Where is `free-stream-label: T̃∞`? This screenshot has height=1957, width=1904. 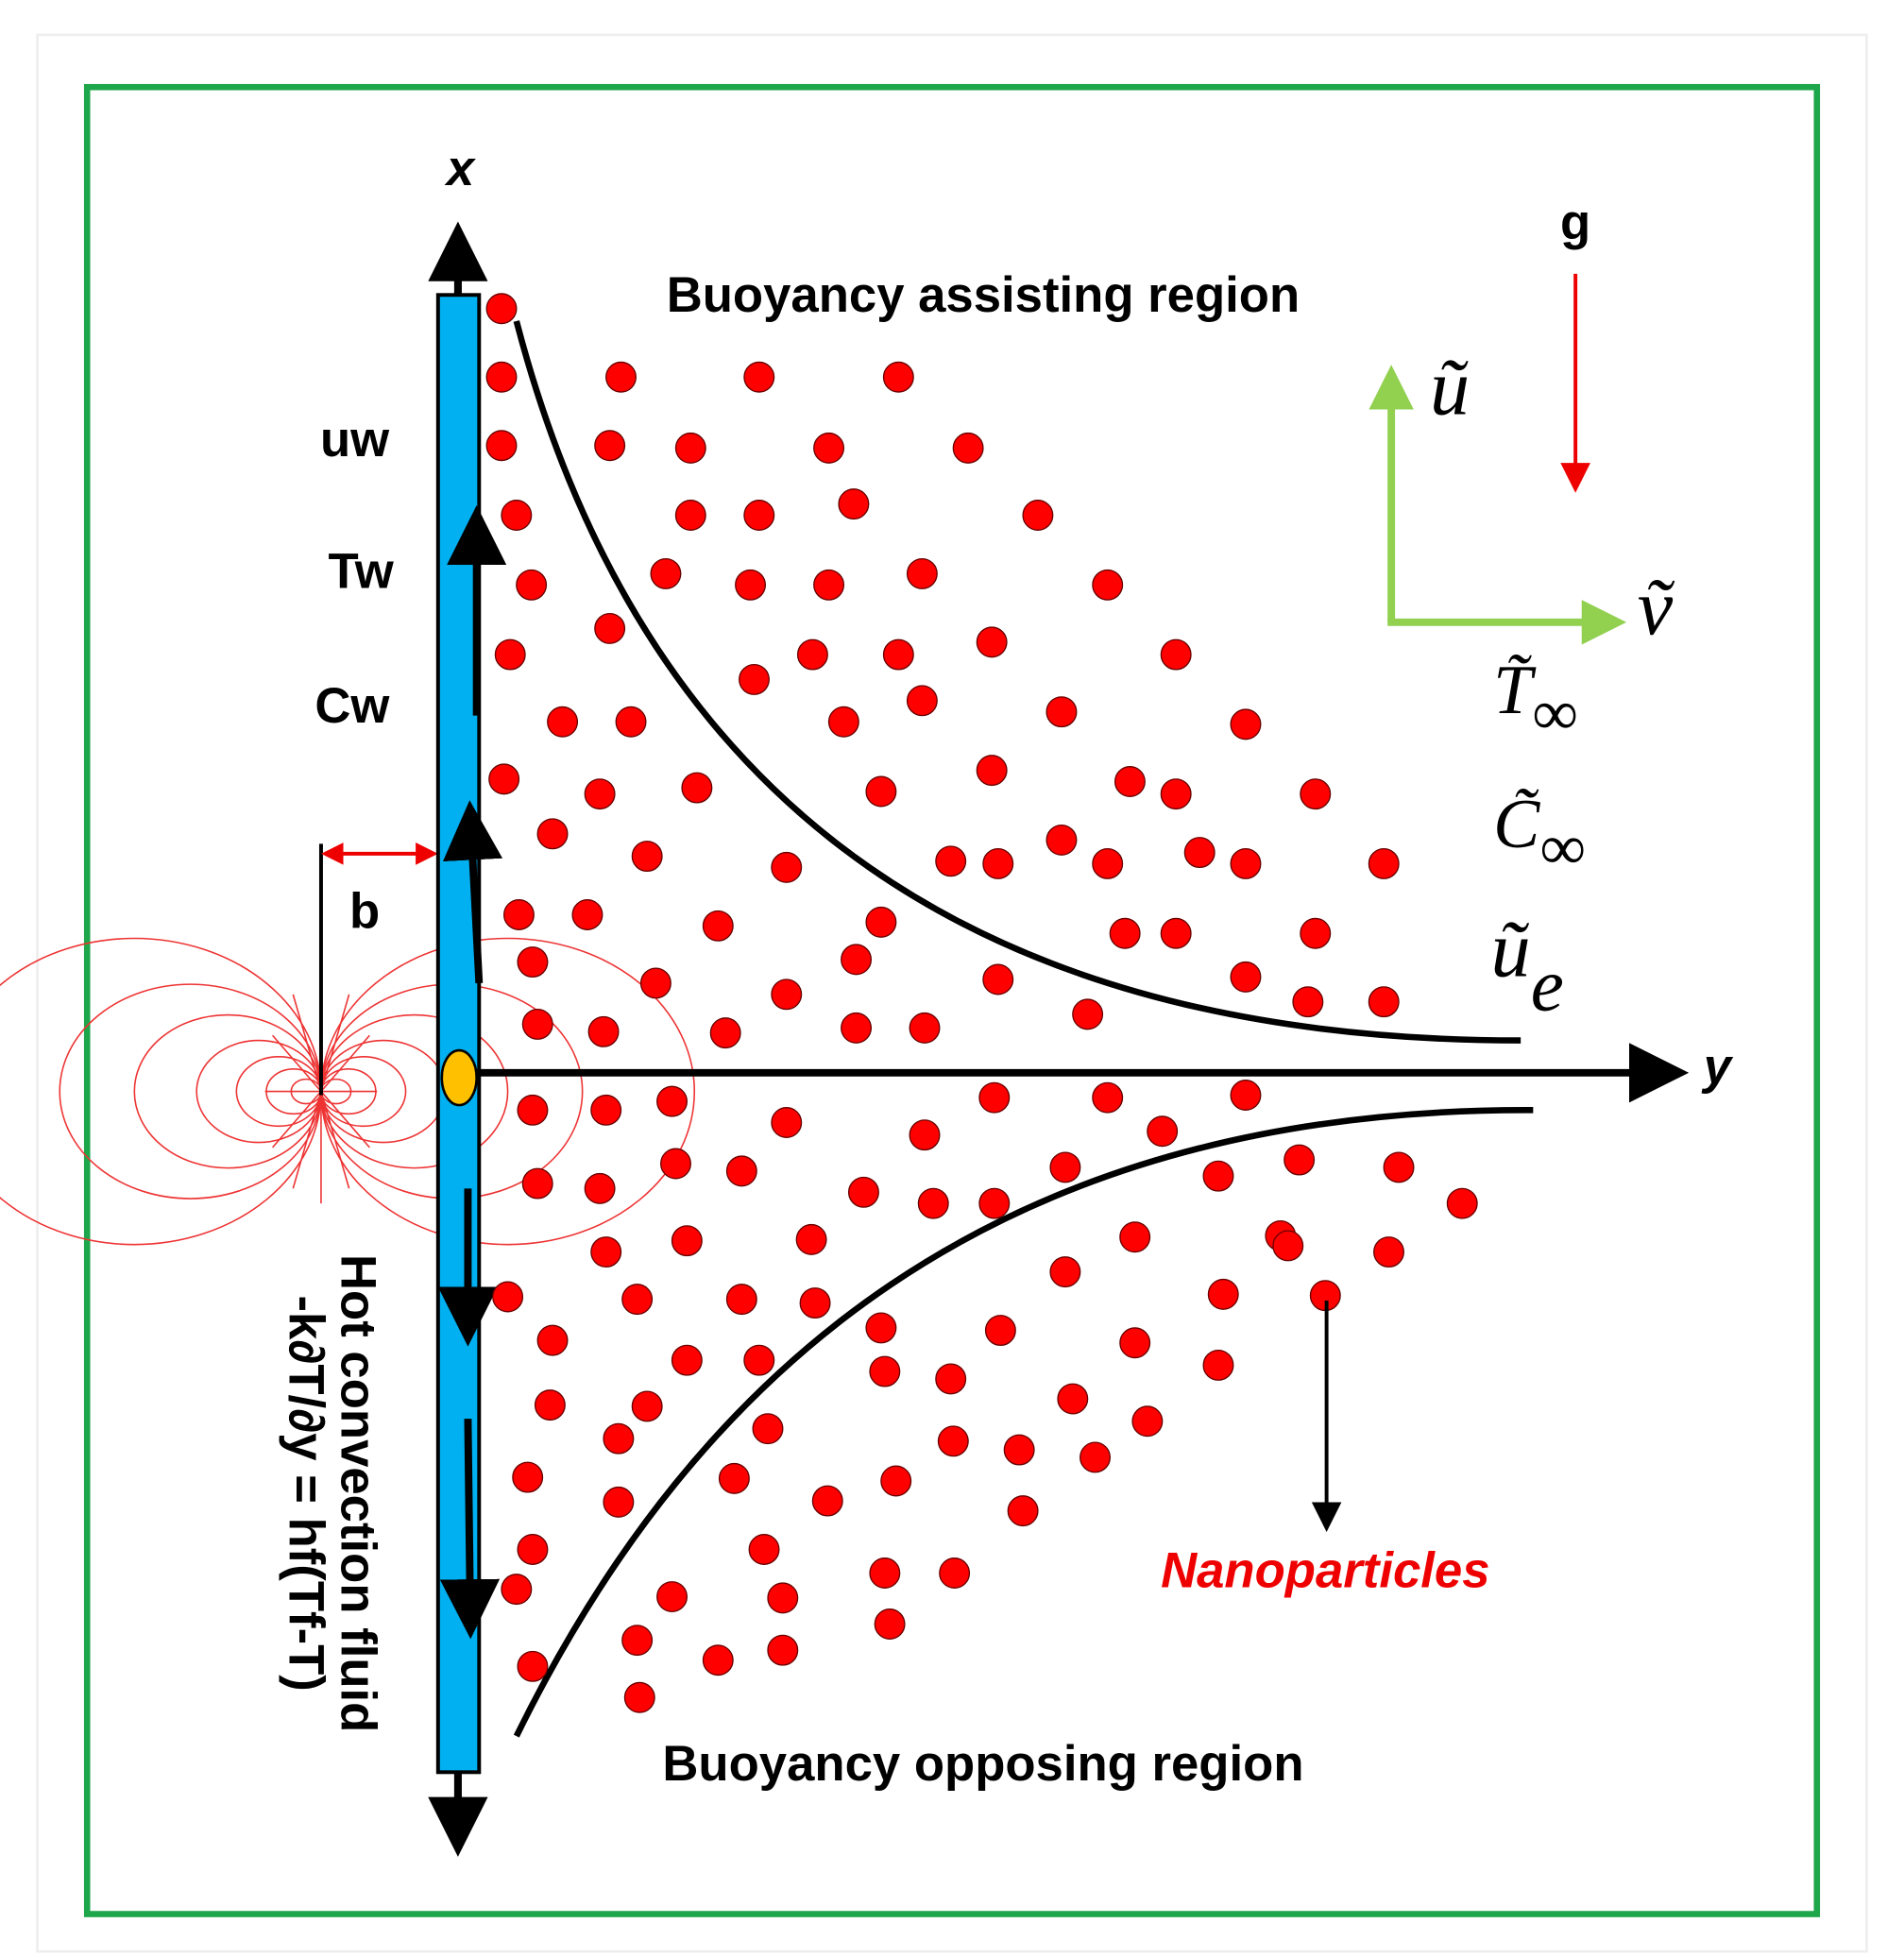
free-stream-label: T̃∞ is located at coordinates (1535, 699).